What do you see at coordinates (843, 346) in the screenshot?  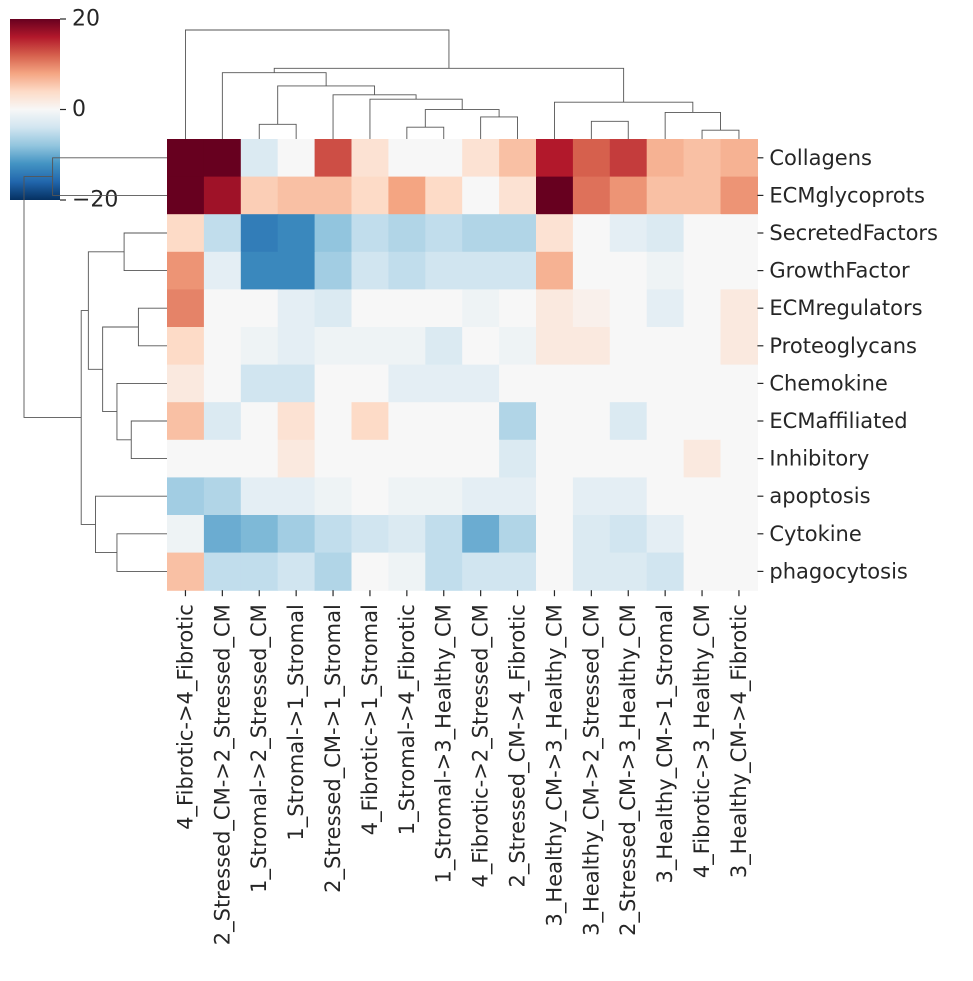 I see `row-label: Proteoglycans` at bounding box center [843, 346].